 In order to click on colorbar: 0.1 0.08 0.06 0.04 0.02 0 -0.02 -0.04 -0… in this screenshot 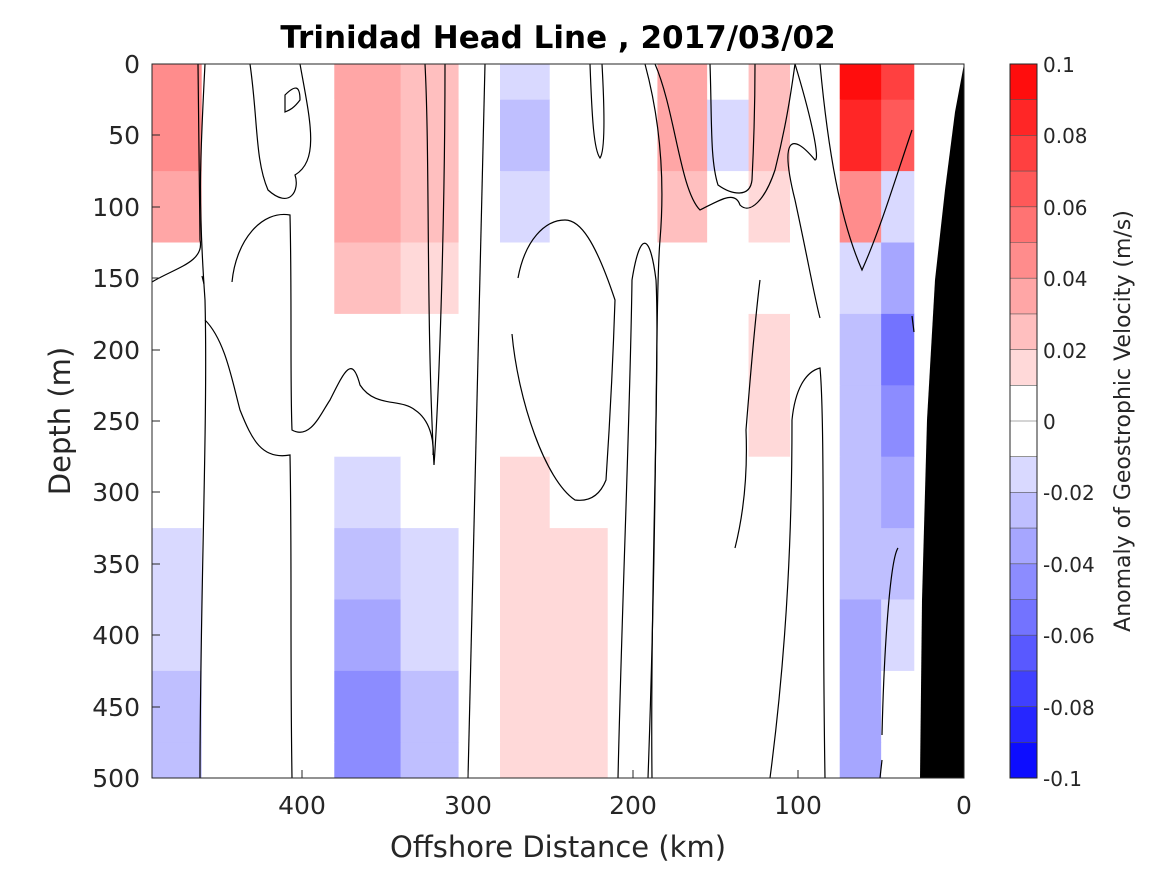, I will do `click(1072, 422)`.